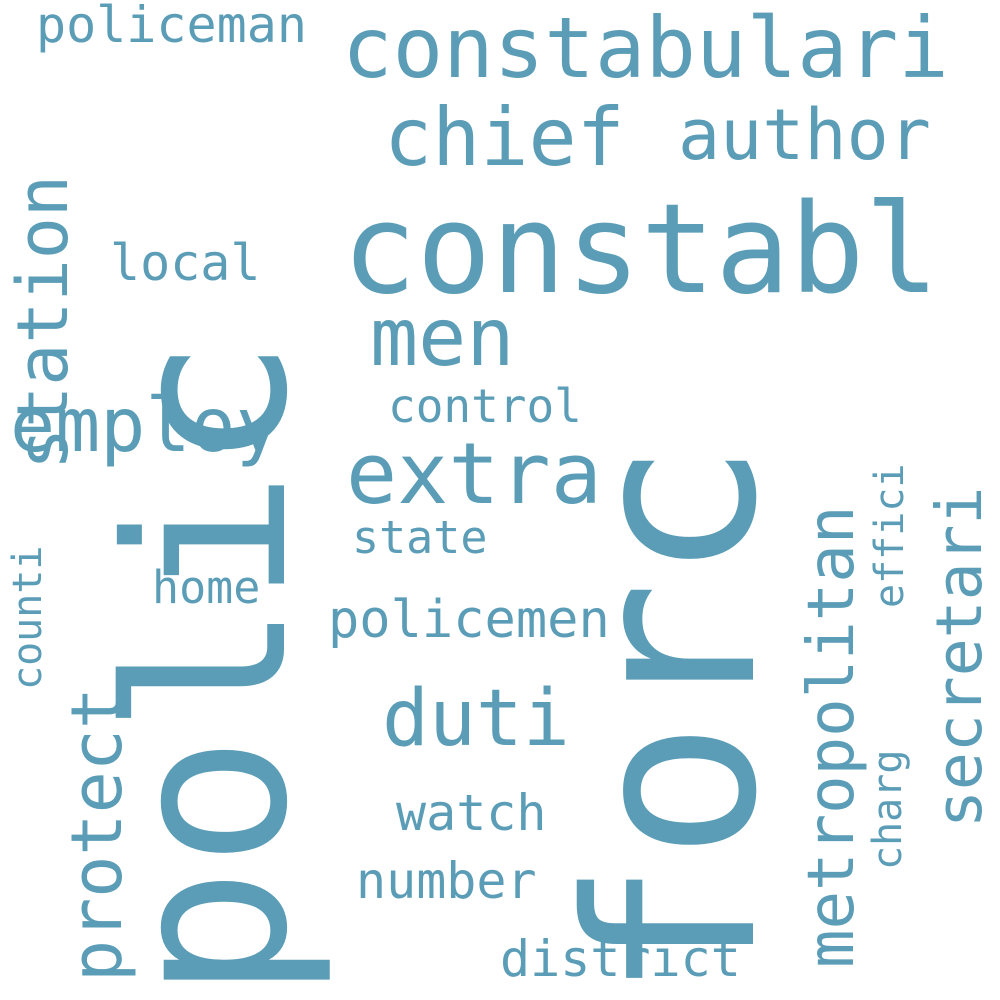  I want to click on word-control: control, so click(485, 406).